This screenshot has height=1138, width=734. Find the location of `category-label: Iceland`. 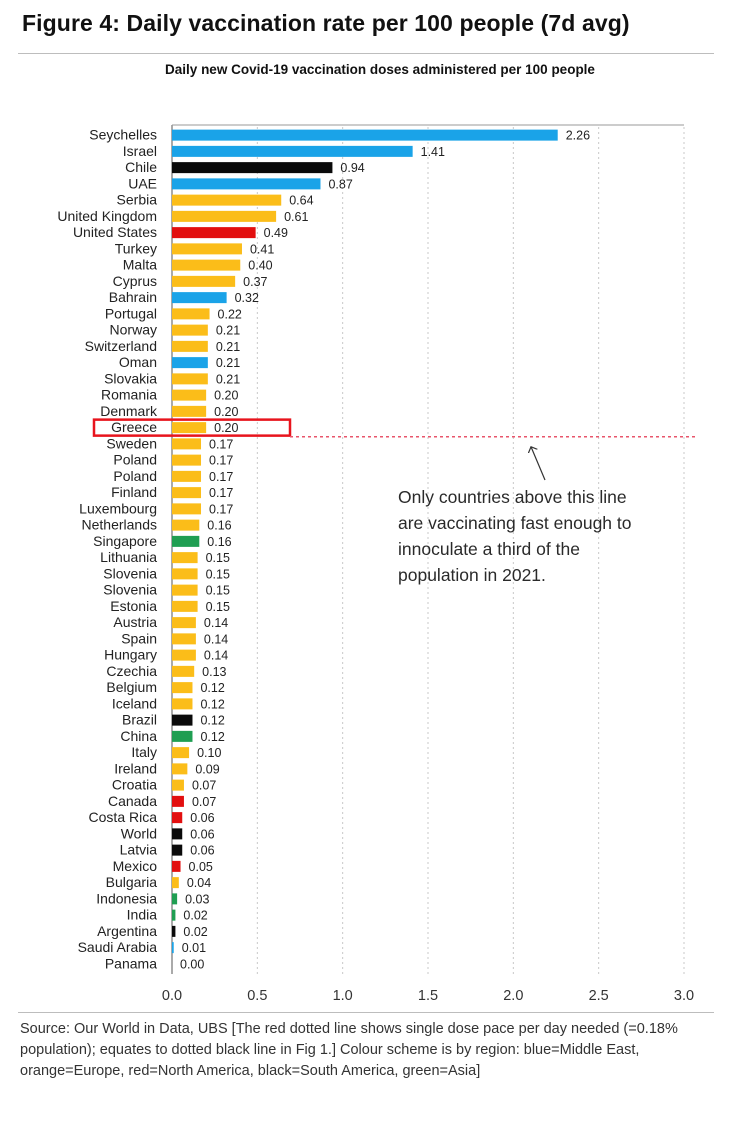

category-label: Iceland is located at coordinates (134, 703).